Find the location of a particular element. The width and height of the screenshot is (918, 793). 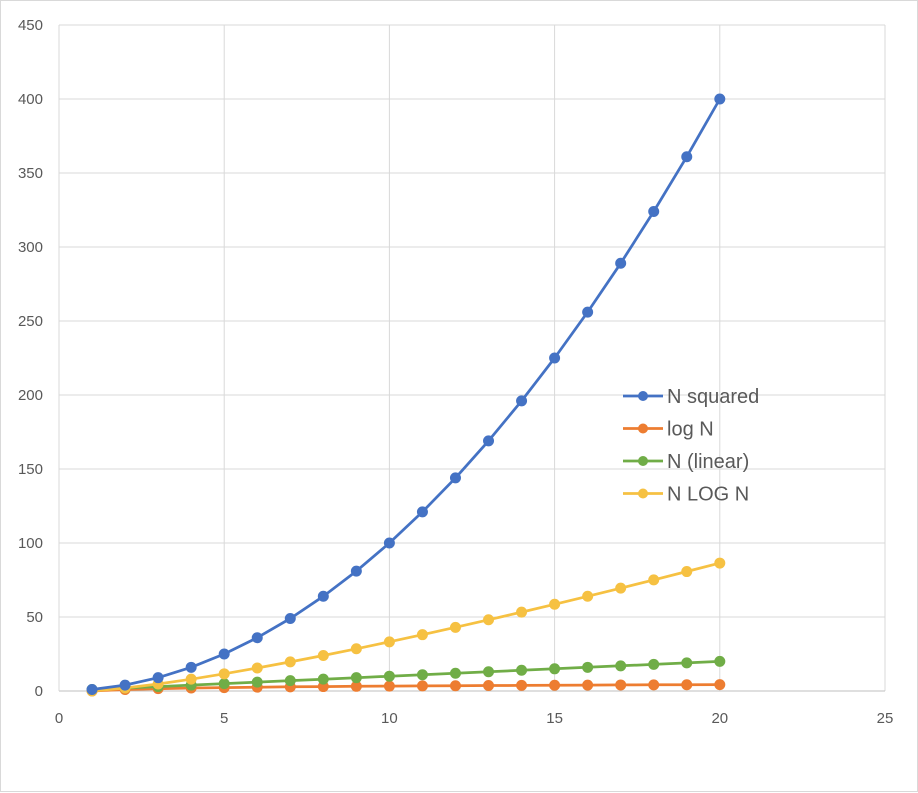

series-log-n is located at coordinates (406, 688).